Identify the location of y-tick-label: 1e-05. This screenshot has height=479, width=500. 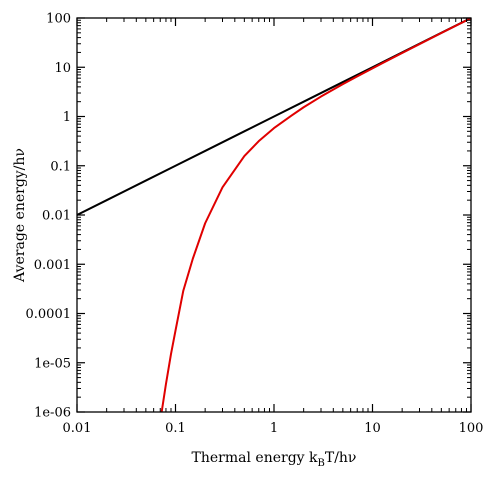
(52, 363).